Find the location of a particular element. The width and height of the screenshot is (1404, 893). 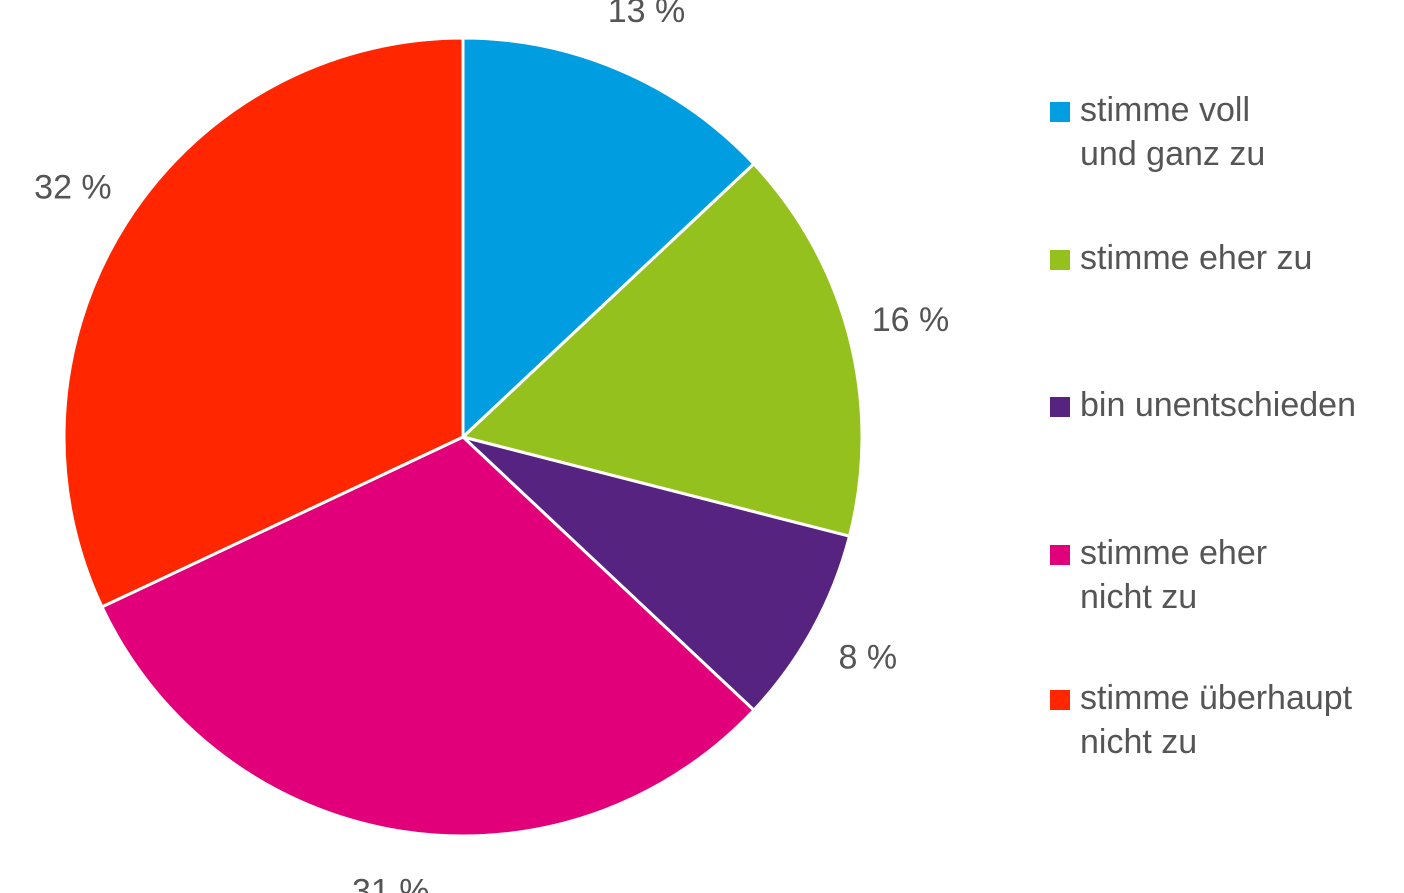

legend-label: stimme eher zu is located at coordinates (1196, 258).